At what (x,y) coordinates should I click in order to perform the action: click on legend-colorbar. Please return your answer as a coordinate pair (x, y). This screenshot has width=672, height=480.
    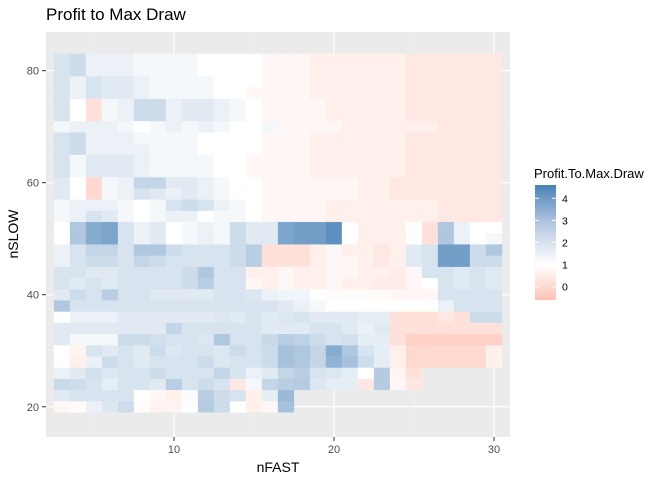
    Looking at the image, I should click on (545, 242).